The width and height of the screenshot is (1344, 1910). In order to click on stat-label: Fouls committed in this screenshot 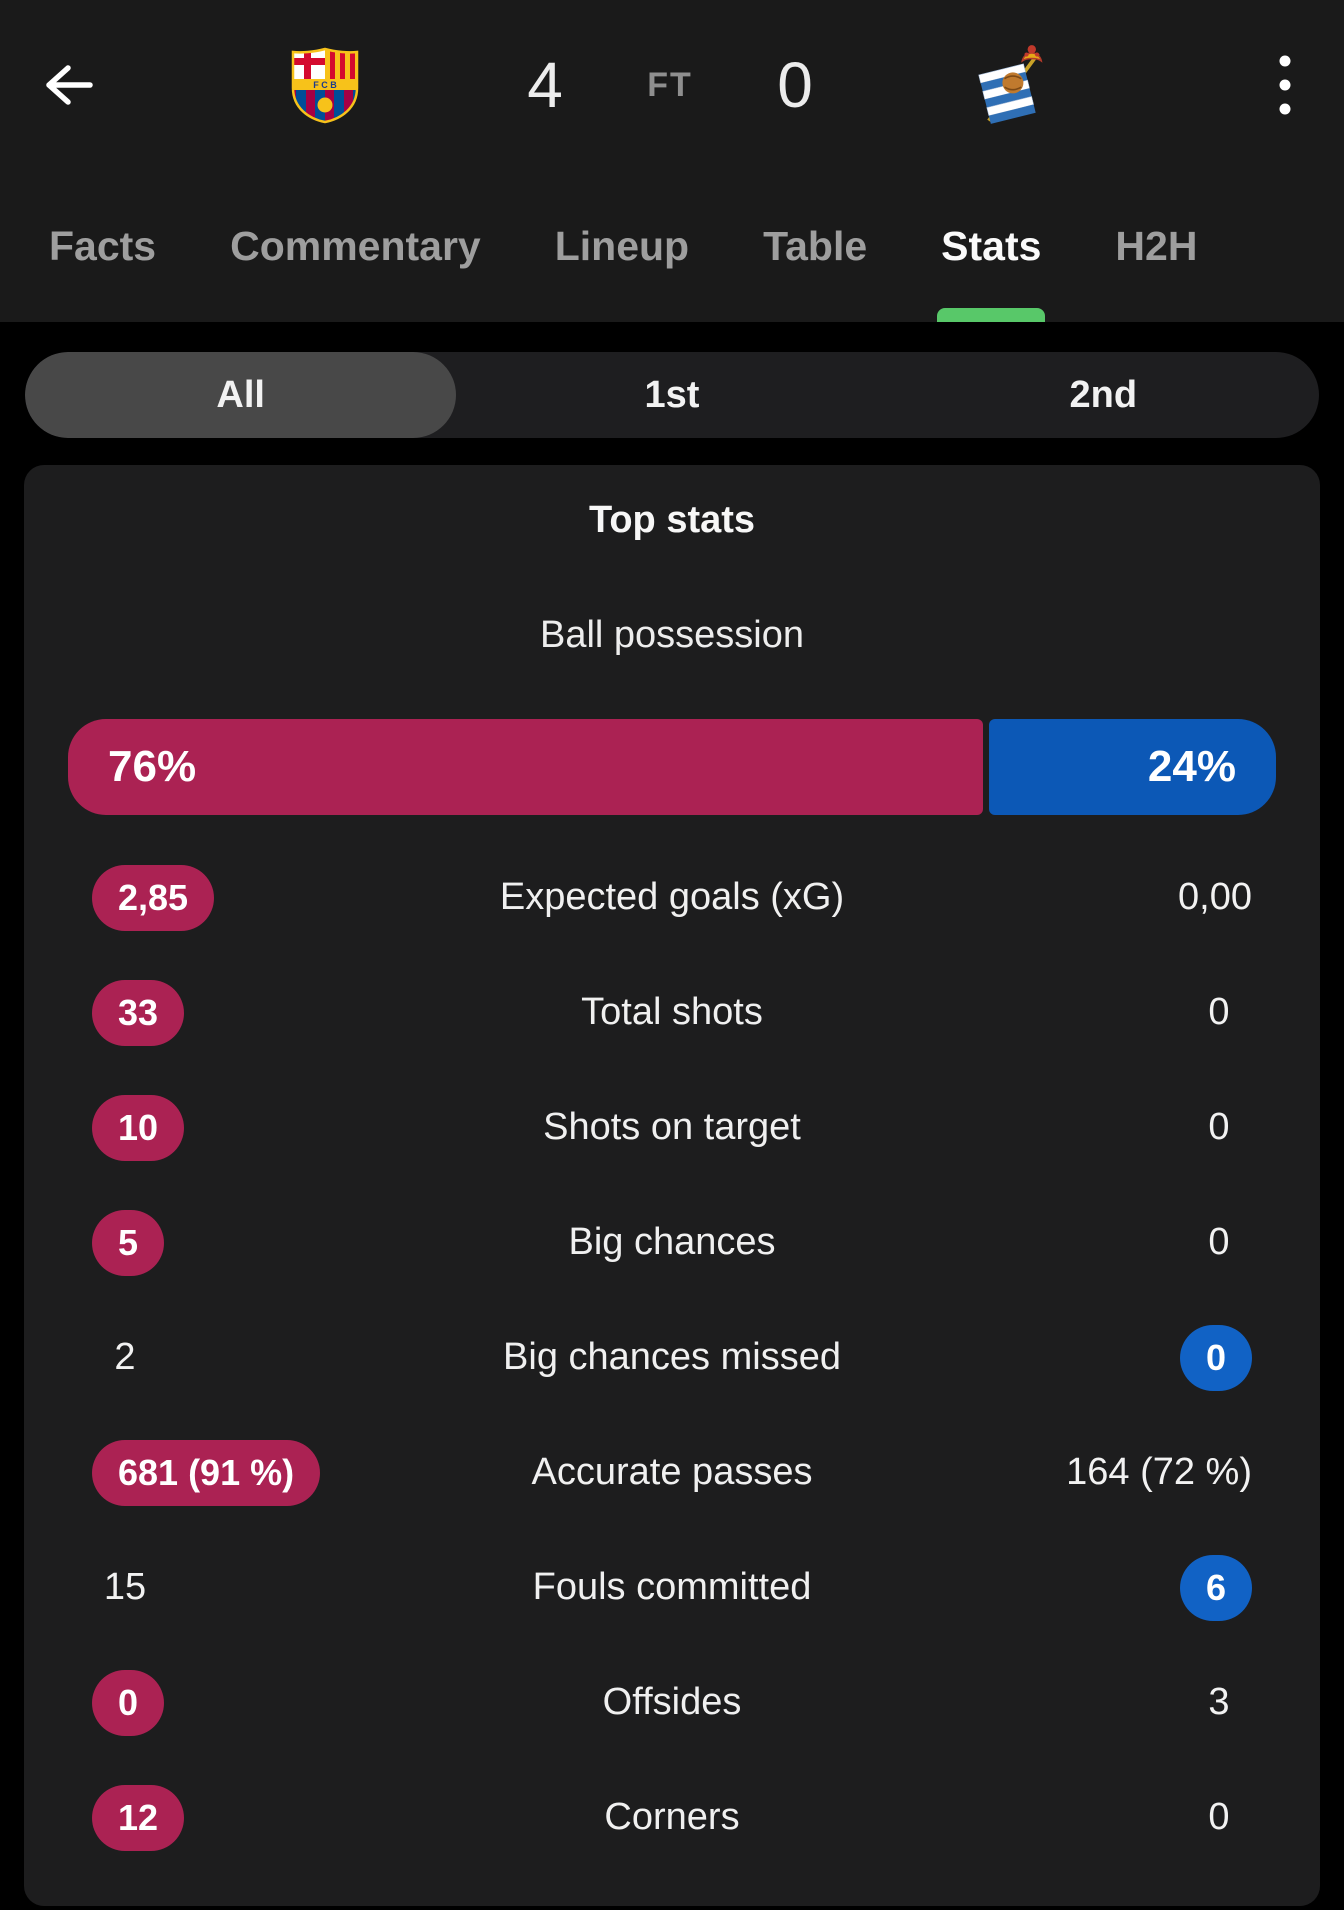, I will do `click(672, 1587)`.